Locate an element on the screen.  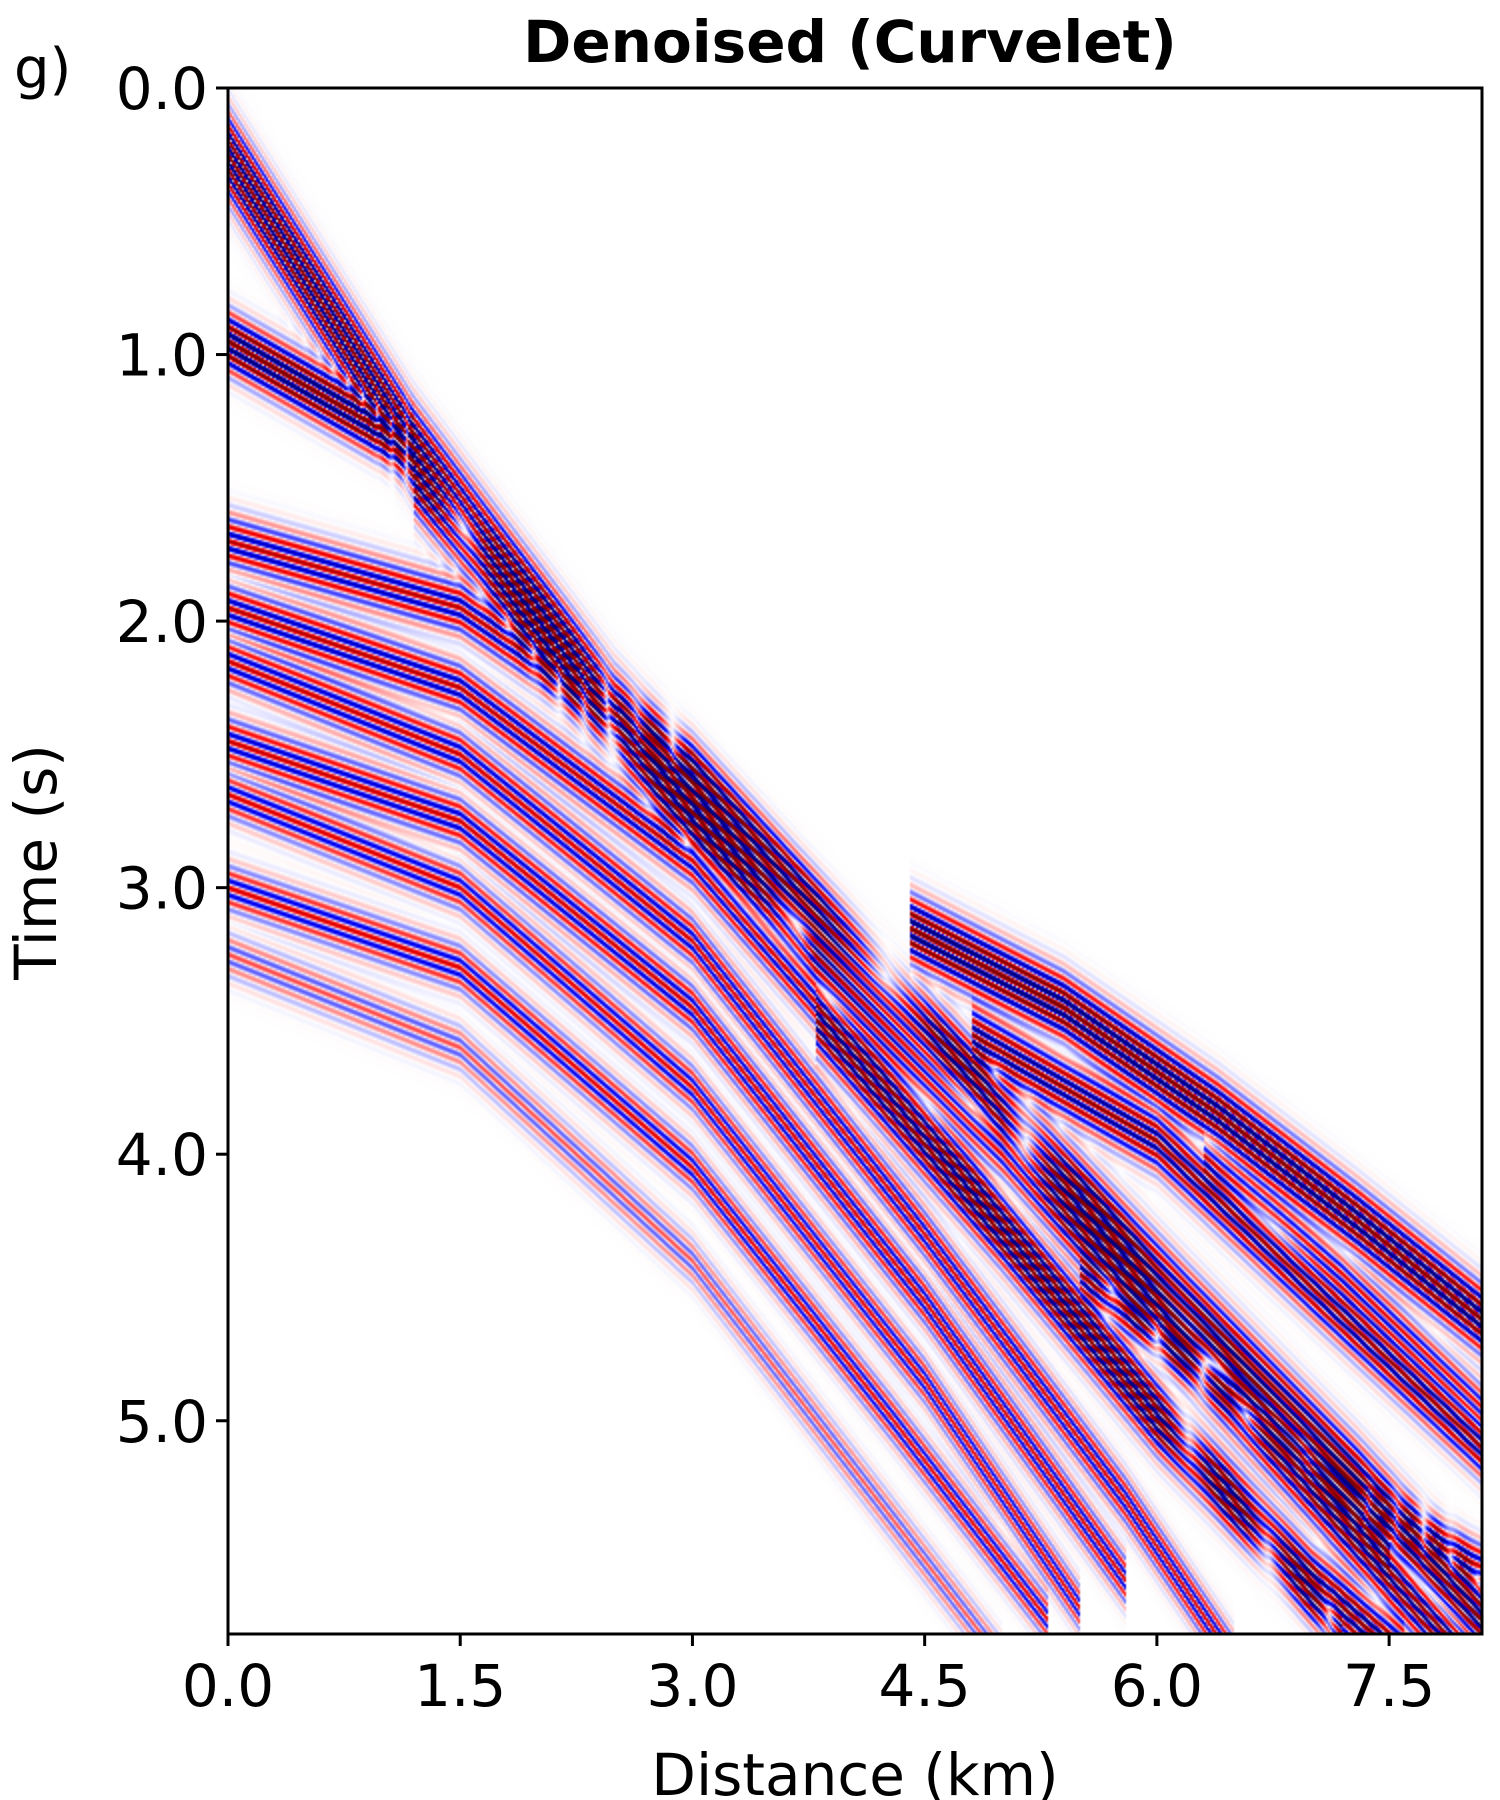
y-tick-label: 1.0 is located at coordinates (162, 356).